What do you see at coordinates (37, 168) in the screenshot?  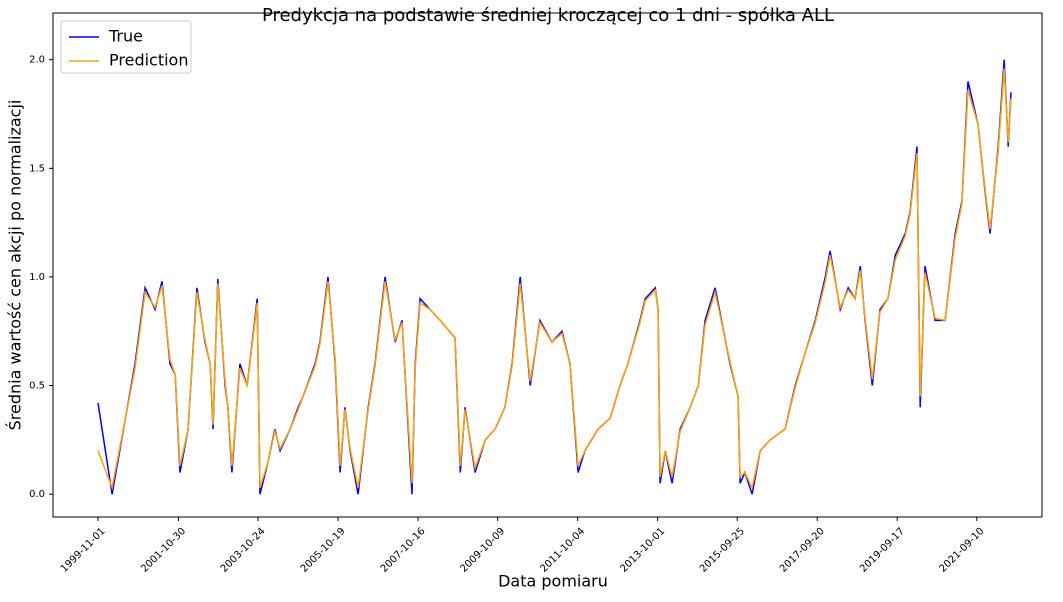 I see `y-tick-label: 1.5` at bounding box center [37, 168].